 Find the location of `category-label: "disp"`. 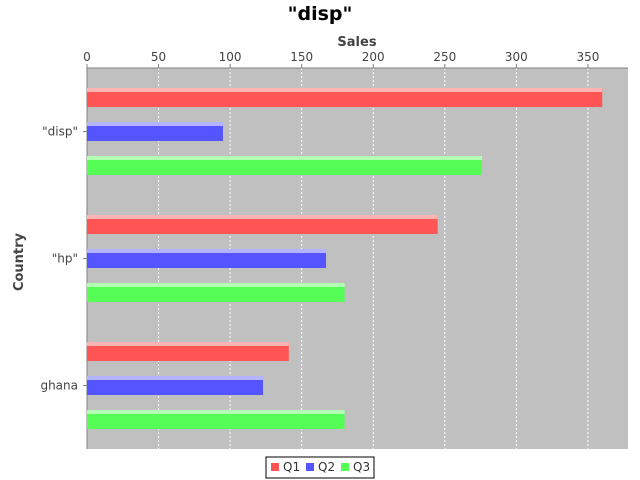

category-label: "disp" is located at coordinates (60, 132).